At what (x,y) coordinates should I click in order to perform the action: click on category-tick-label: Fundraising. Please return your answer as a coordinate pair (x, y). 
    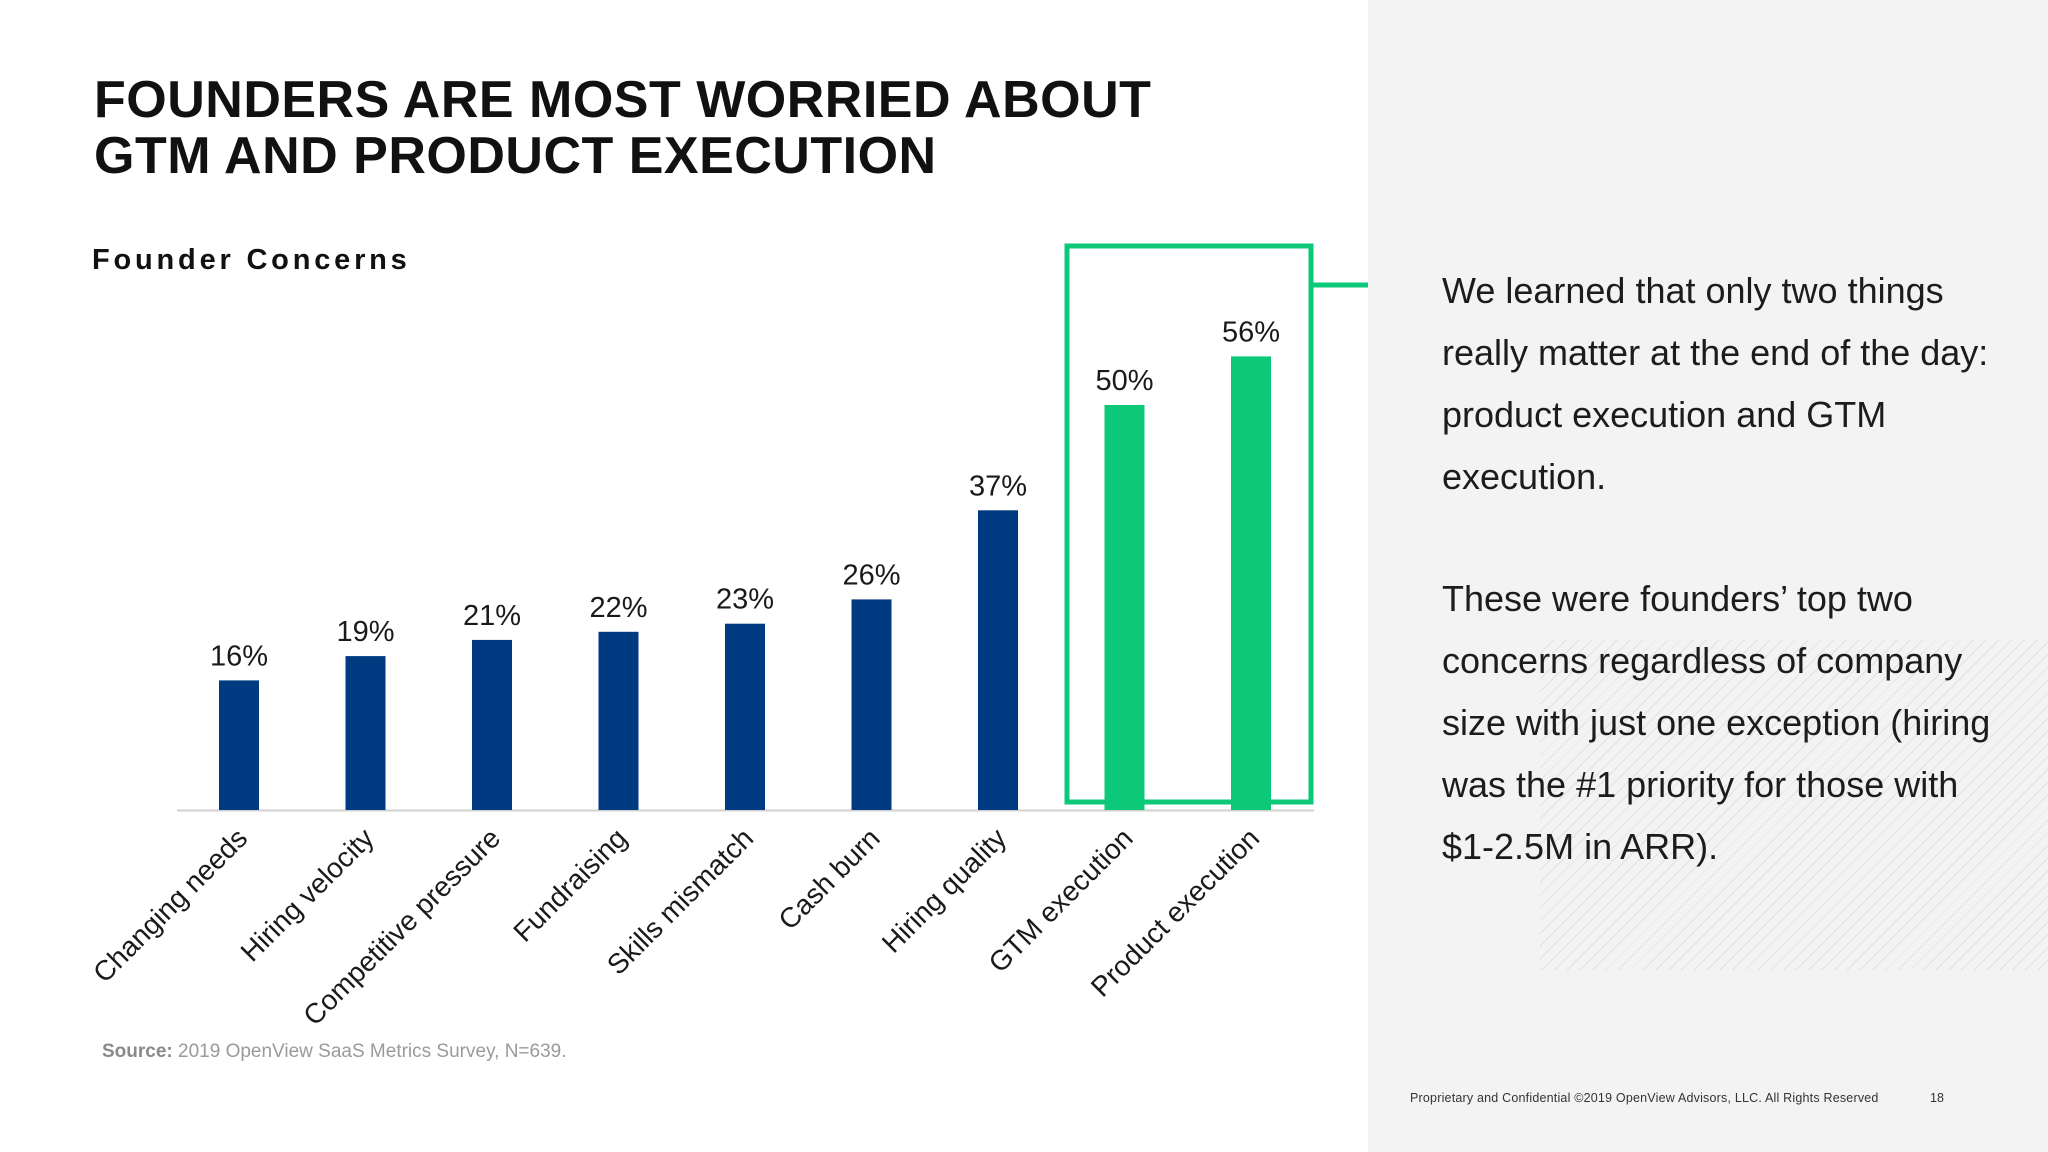
    Looking at the image, I should click on (569, 884).